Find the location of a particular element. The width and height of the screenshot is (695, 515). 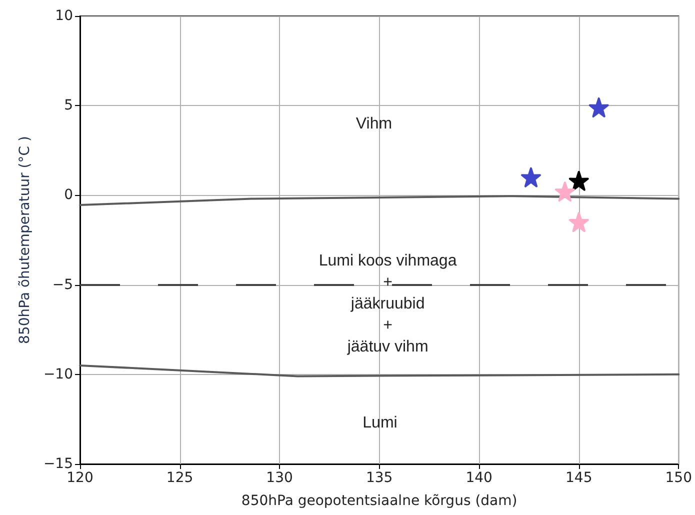

x-tick-label: 120 is located at coordinates (80, 478).